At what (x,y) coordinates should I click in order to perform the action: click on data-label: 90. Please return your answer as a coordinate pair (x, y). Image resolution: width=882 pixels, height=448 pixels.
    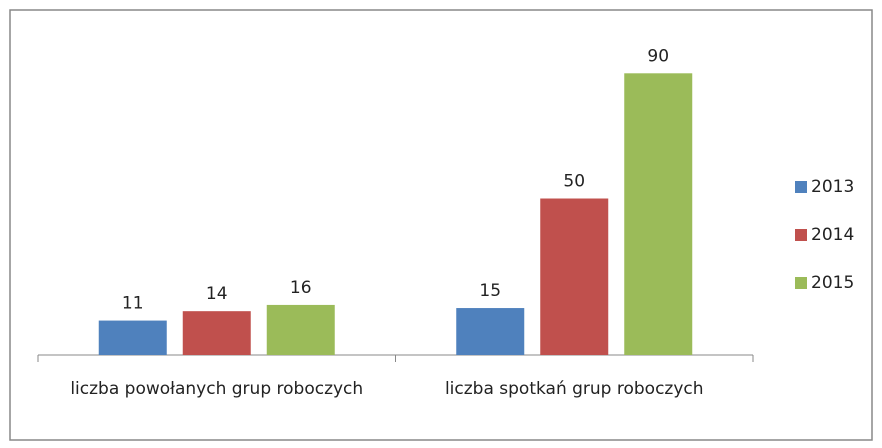
    Looking at the image, I should click on (658, 56).